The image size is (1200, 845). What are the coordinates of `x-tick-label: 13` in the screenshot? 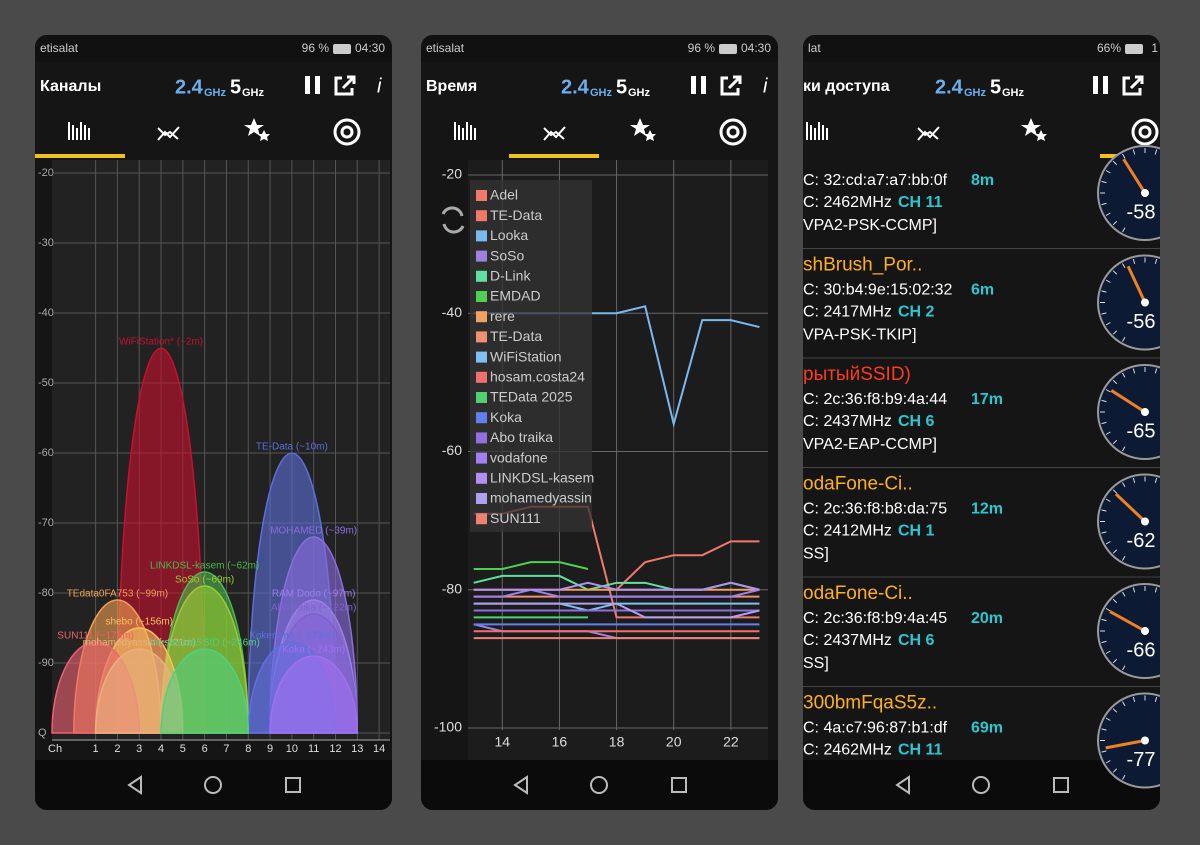 It's located at (357, 749).